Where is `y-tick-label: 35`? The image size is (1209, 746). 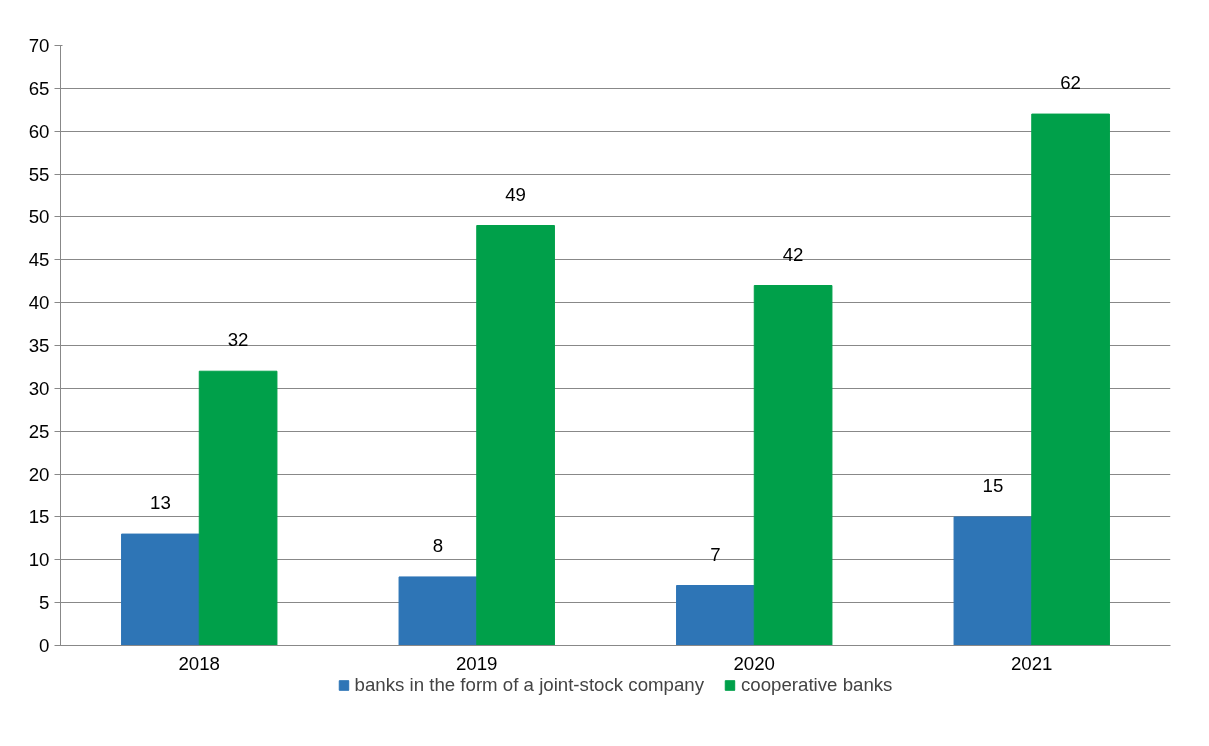 y-tick-label: 35 is located at coordinates (39, 345).